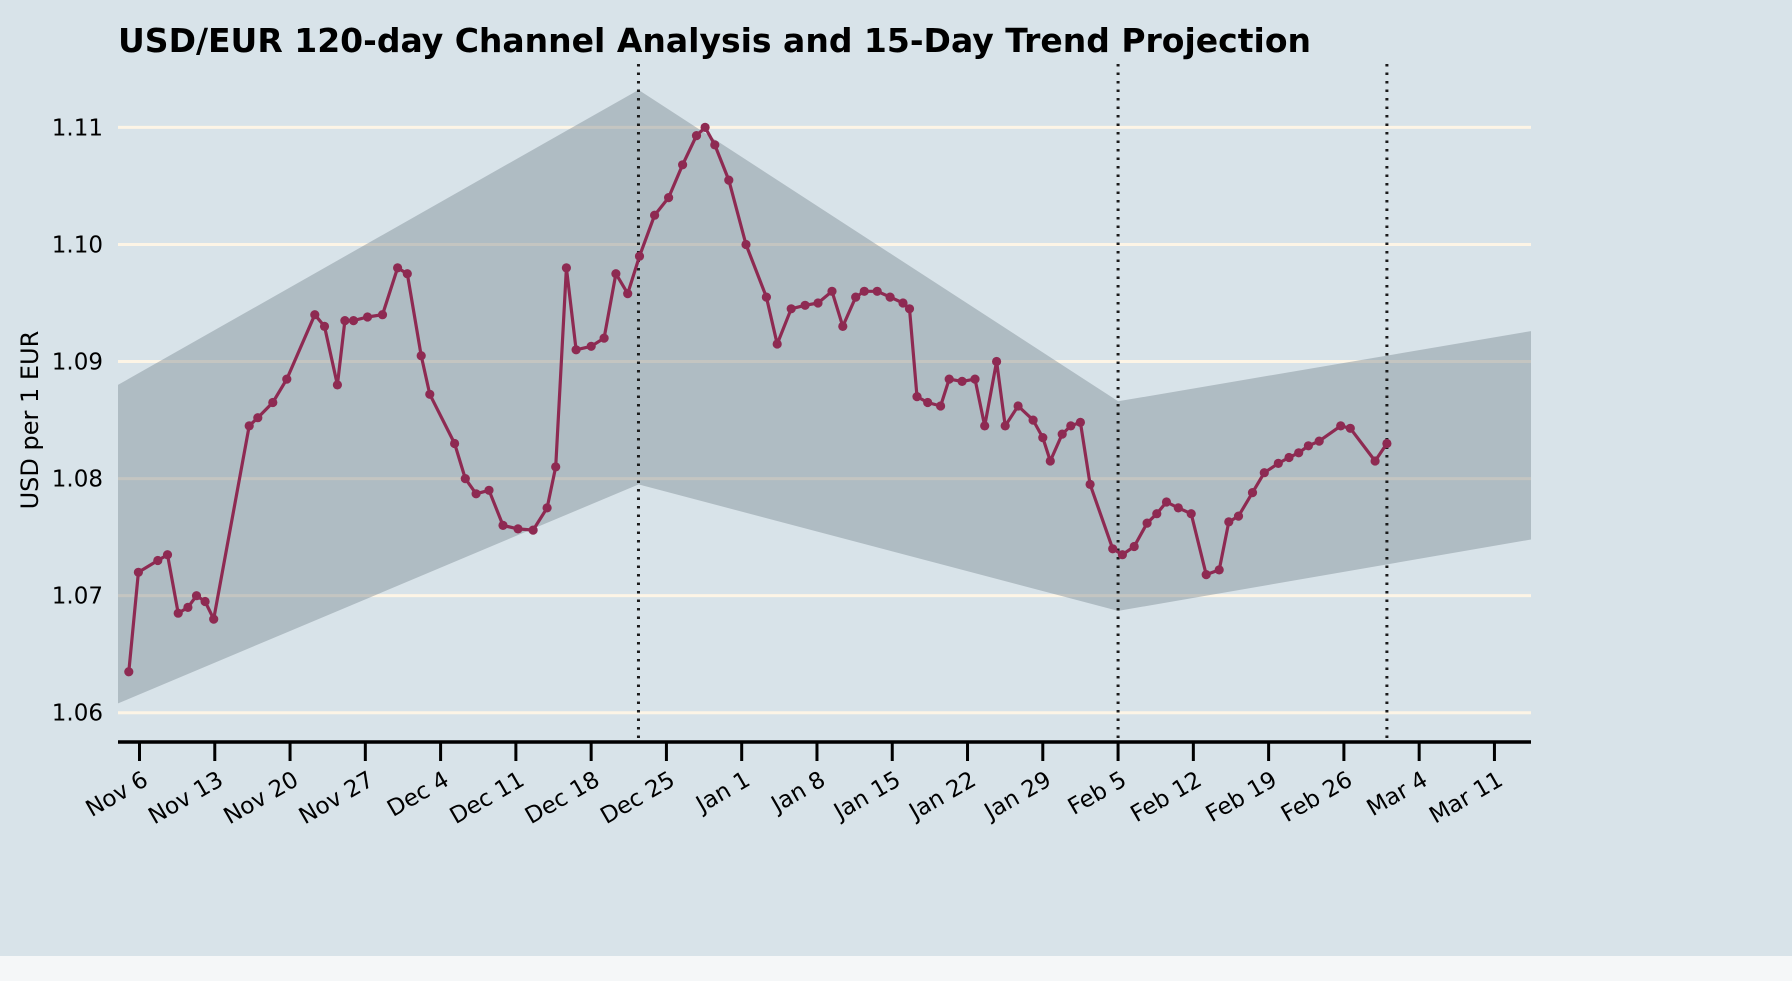 Image resolution: width=1792 pixels, height=981 pixels. Describe the element at coordinates (30, 420) in the screenshot. I see `y-axis-label: USD per 1 EUR` at that location.